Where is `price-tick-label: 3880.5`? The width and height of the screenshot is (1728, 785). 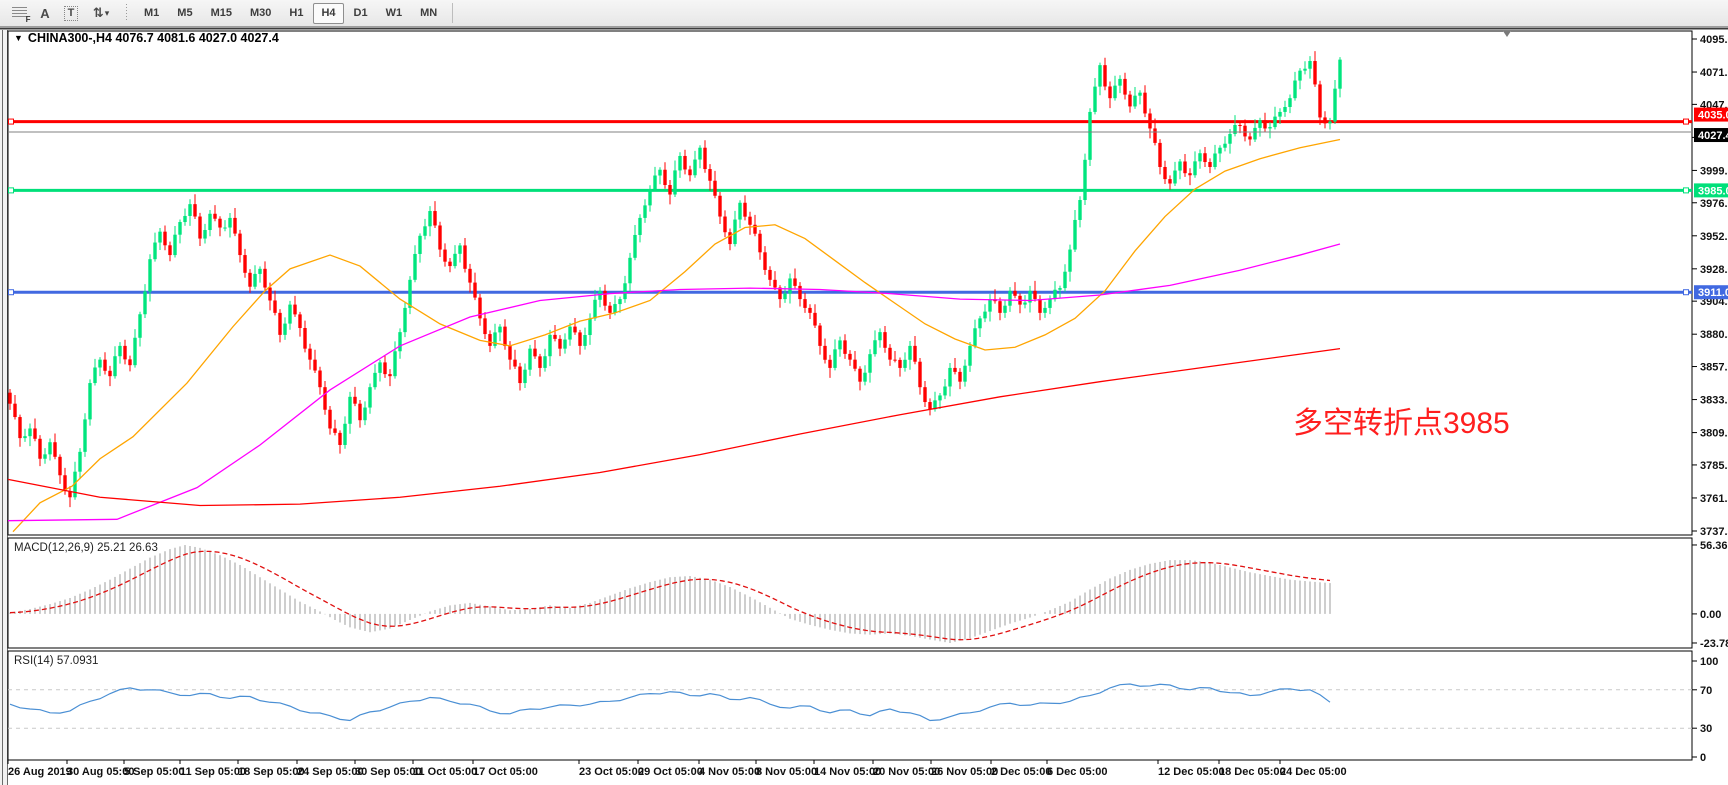 price-tick-label: 3880.5 is located at coordinates (1714, 335).